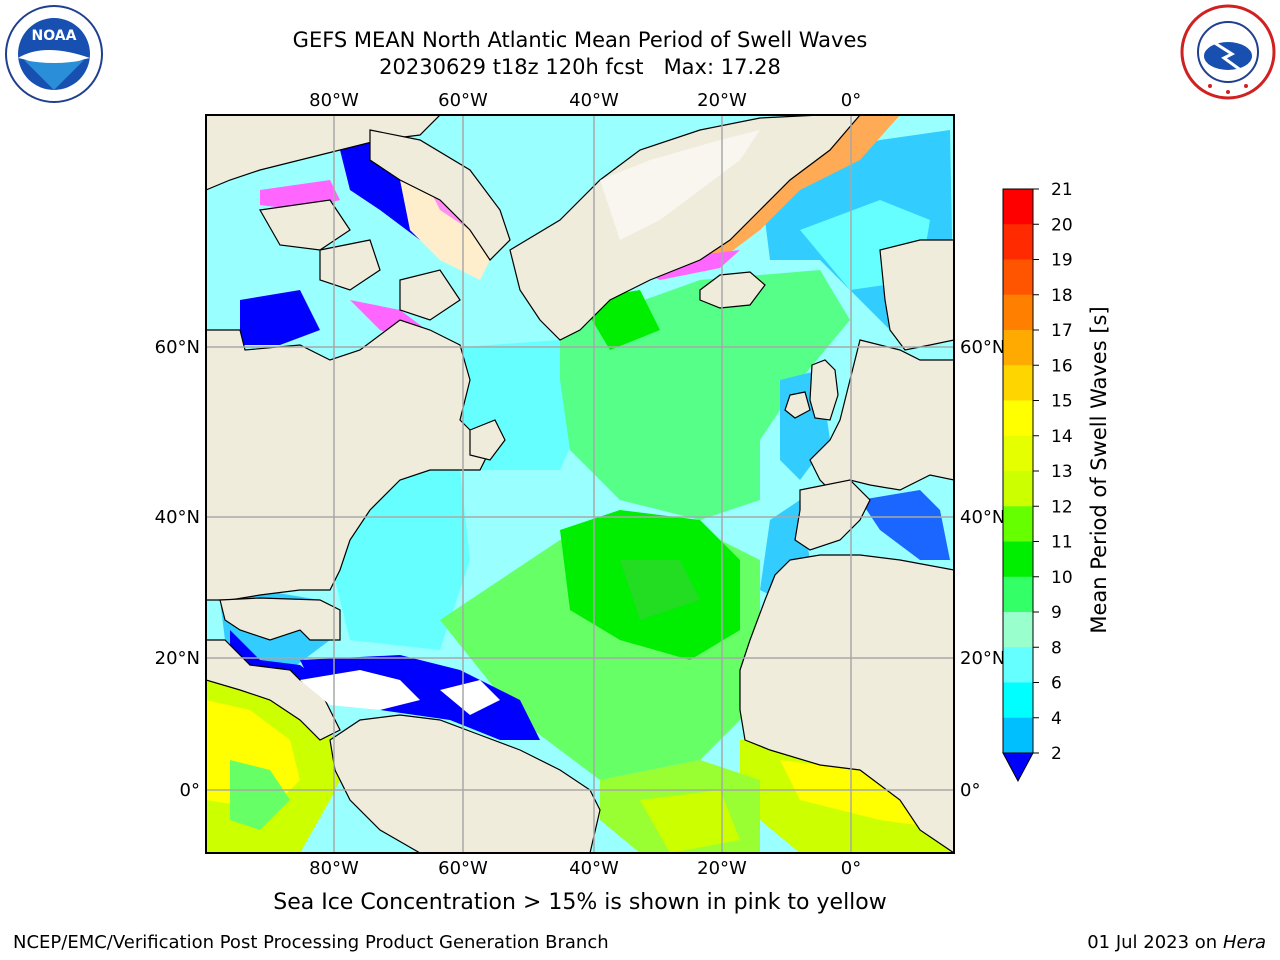 Image resolution: width=1280 pixels, height=960 pixels. Describe the element at coordinates (1062, 225) in the screenshot. I see `colorbar-tick-label: 20` at that location.